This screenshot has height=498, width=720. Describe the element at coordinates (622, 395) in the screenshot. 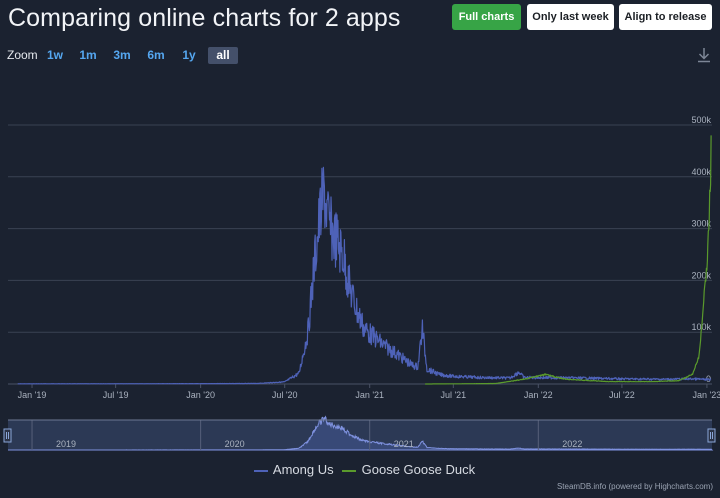

I see `x-tick-label: Jul '22` at that location.